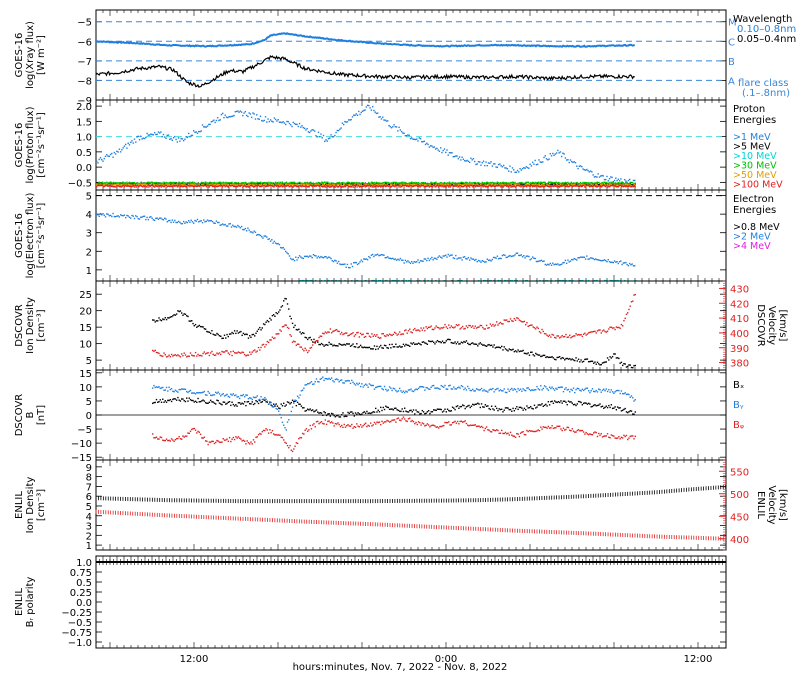 The height and width of the screenshot is (680, 800). Describe the element at coordinates (84, 107) in the screenshot. I see `y-tick-label: 2.0` at that location.